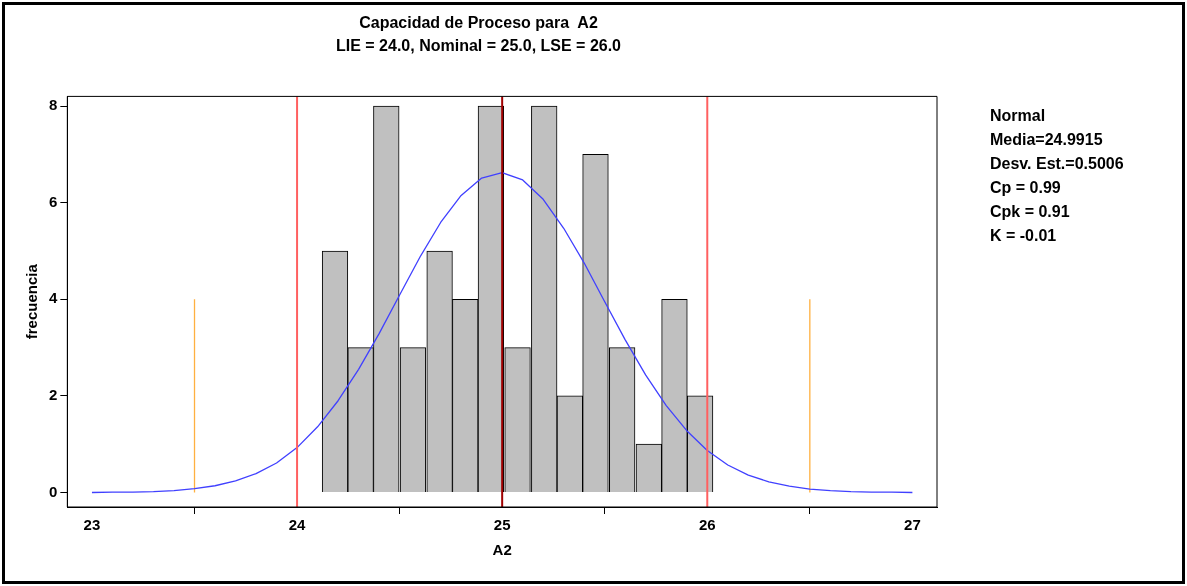  Describe the element at coordinates (53, 395) in the screenshot. I see `y-tick-label: 2` at that location.